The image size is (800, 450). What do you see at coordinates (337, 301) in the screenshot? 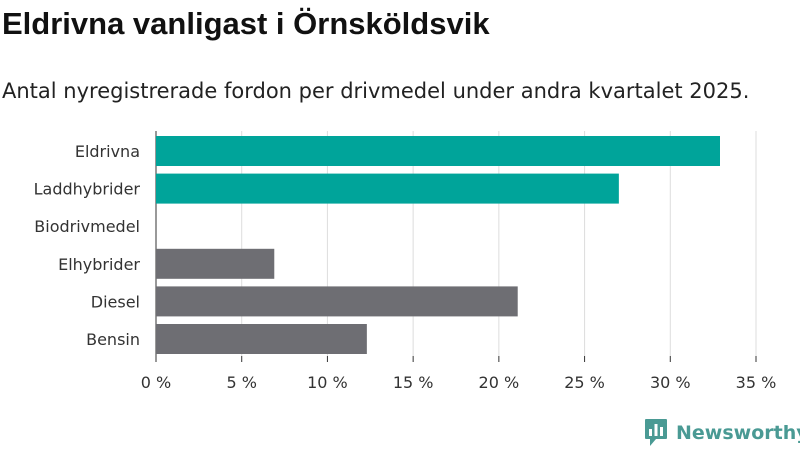
I see `bar-diesel` at bounding box center [337, 301].